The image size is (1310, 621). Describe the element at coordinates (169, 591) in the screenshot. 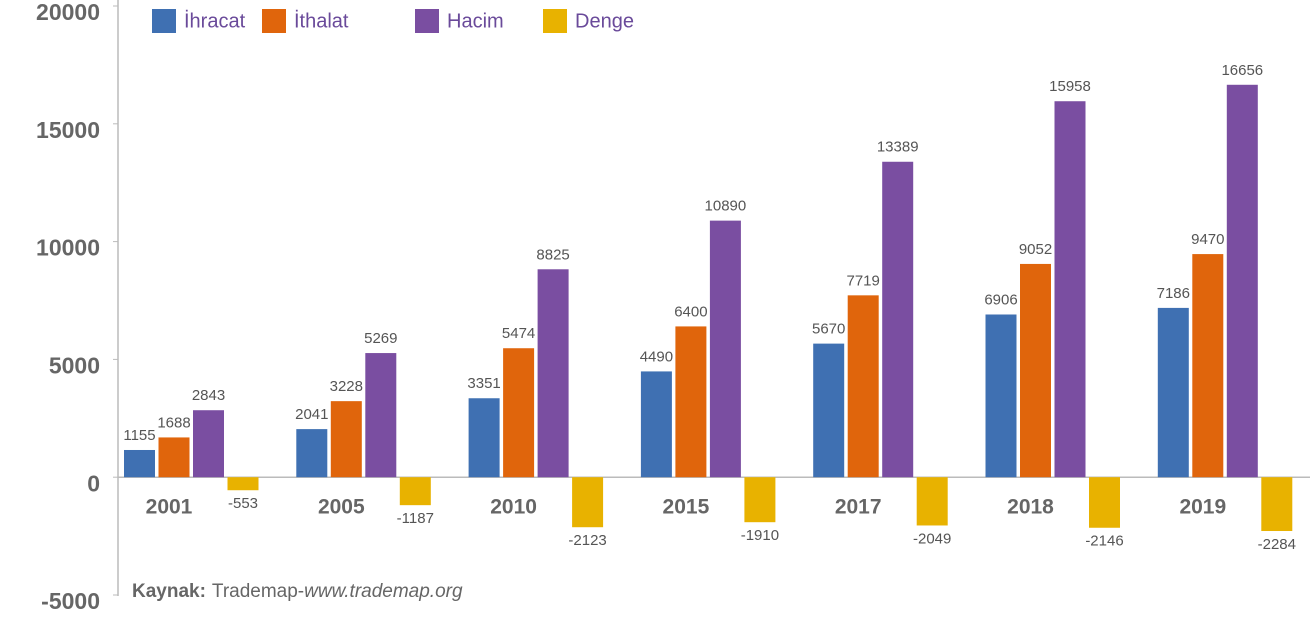

I see `source-label: Kaynak:` at that location.